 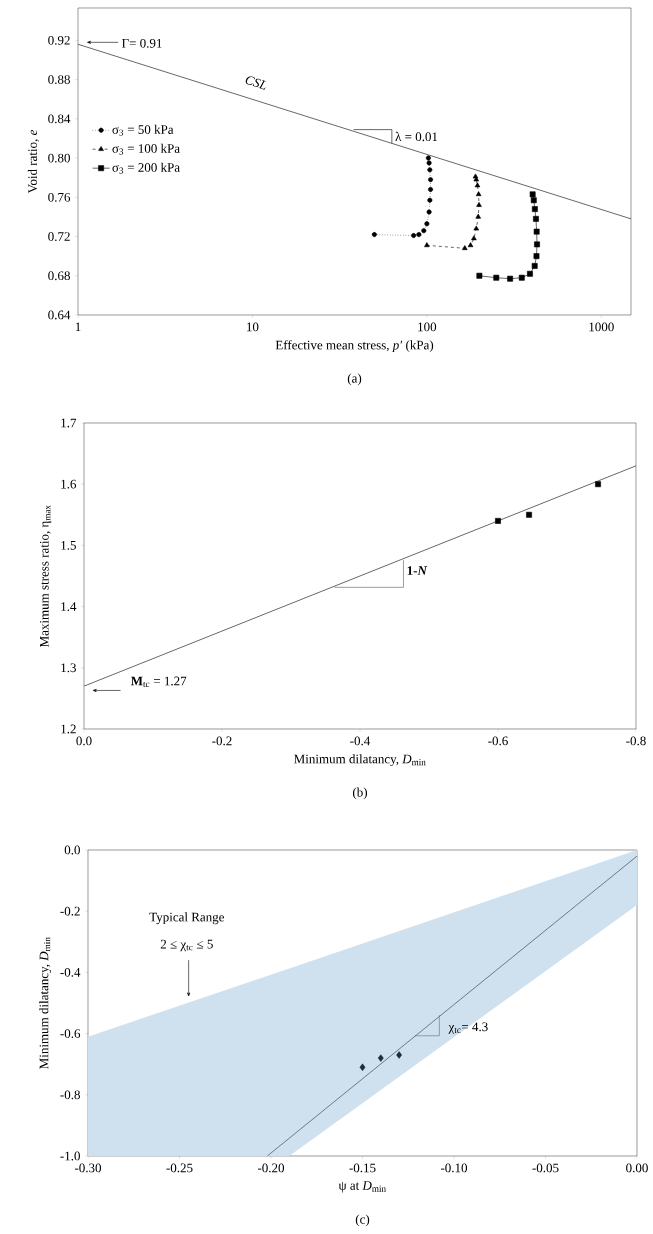 What do you see at coordinates (468, 1028) in the screenshot?
I see `annotation: χ$_{tc}$= 4.3` at bounding box center [468, 1028].